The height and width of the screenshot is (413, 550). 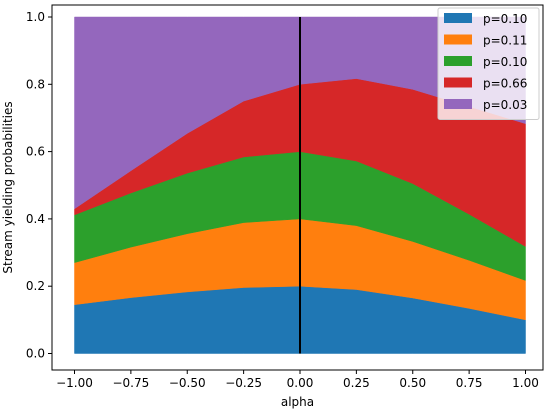 What do you see at coordinates (35, 219) in the screenshot?
I see `y-tick-label: 0.4` at bounding box center [35, 219].